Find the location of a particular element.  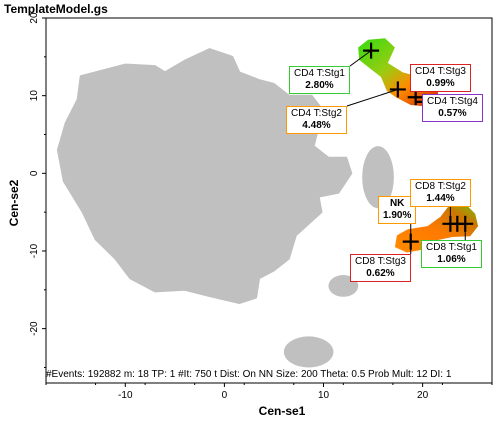

marker-nk is located at coordinates (410, 241).